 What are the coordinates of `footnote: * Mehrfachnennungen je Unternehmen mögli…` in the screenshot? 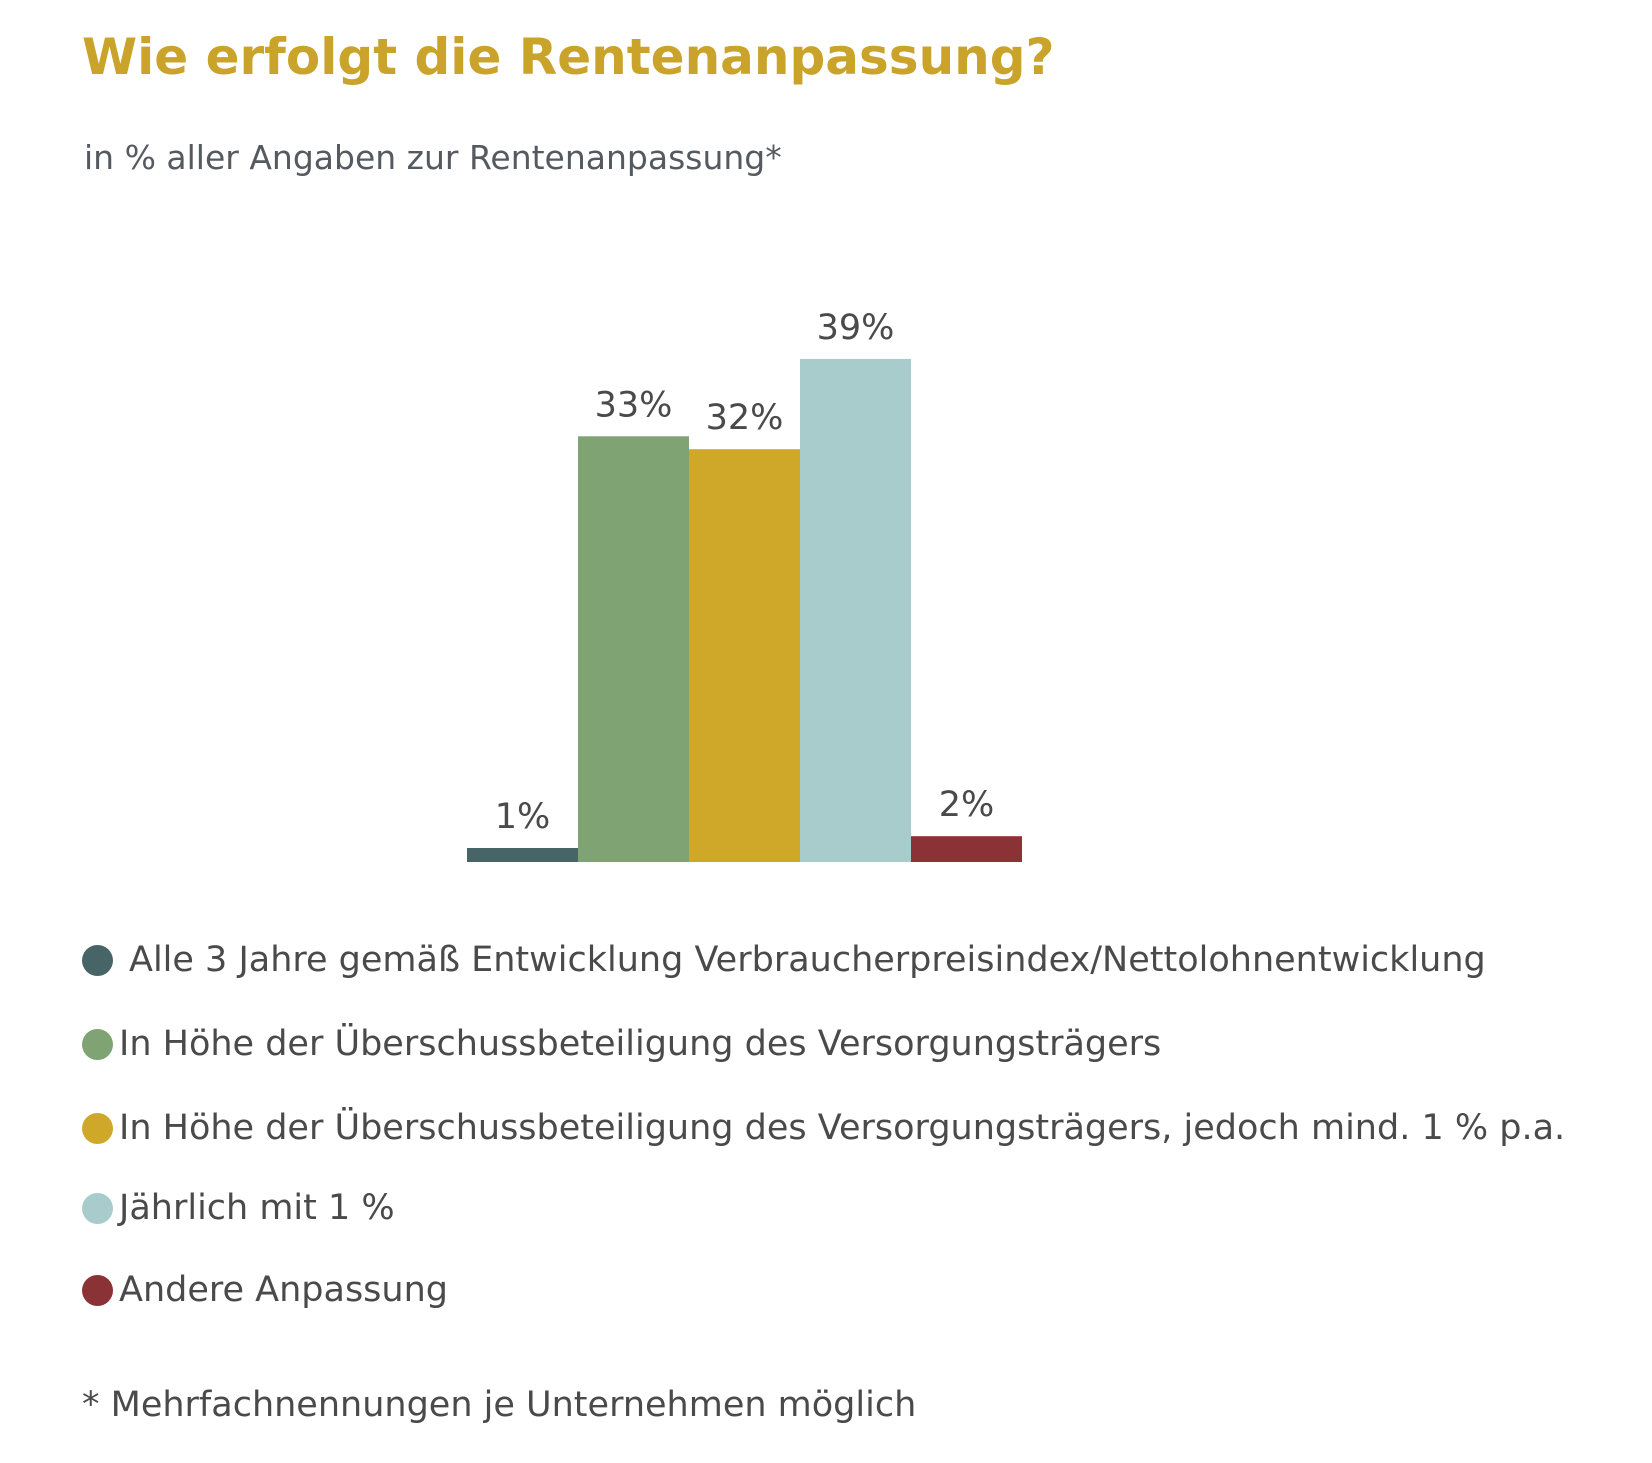 It's located at (499, 1405).